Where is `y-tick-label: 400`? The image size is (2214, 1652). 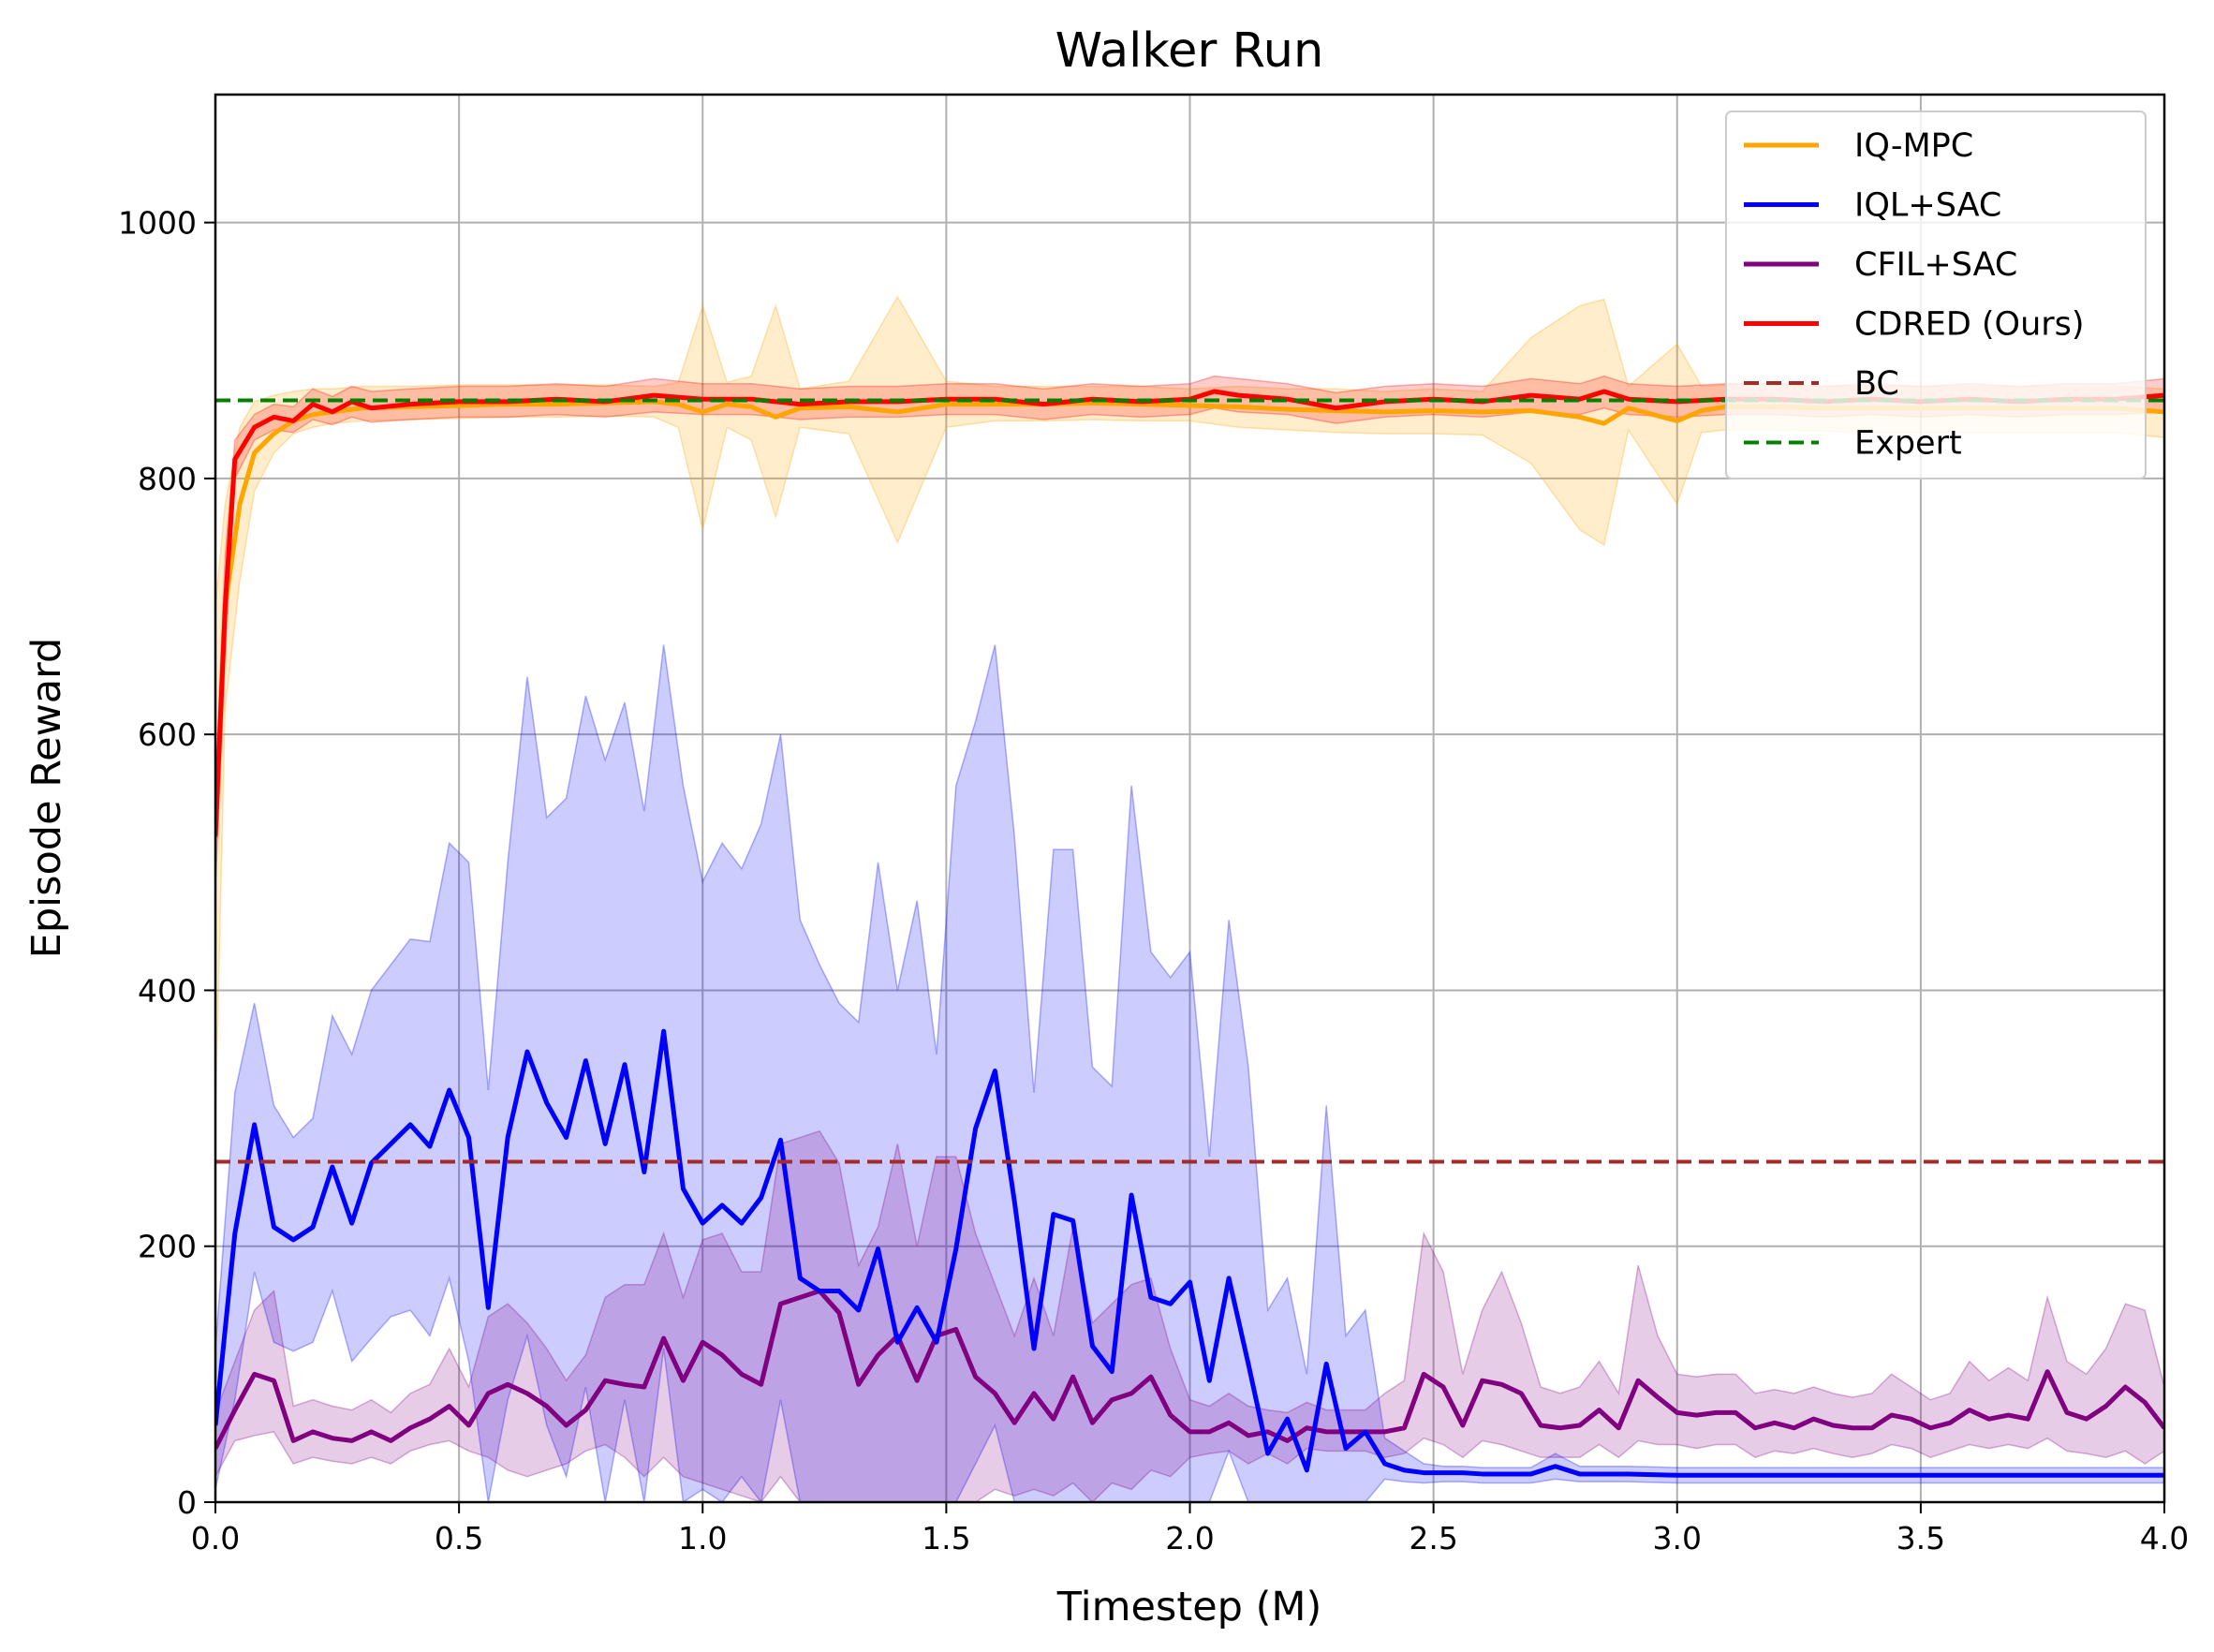
y-tick-label: 400 is located at coordinates (167, 991).